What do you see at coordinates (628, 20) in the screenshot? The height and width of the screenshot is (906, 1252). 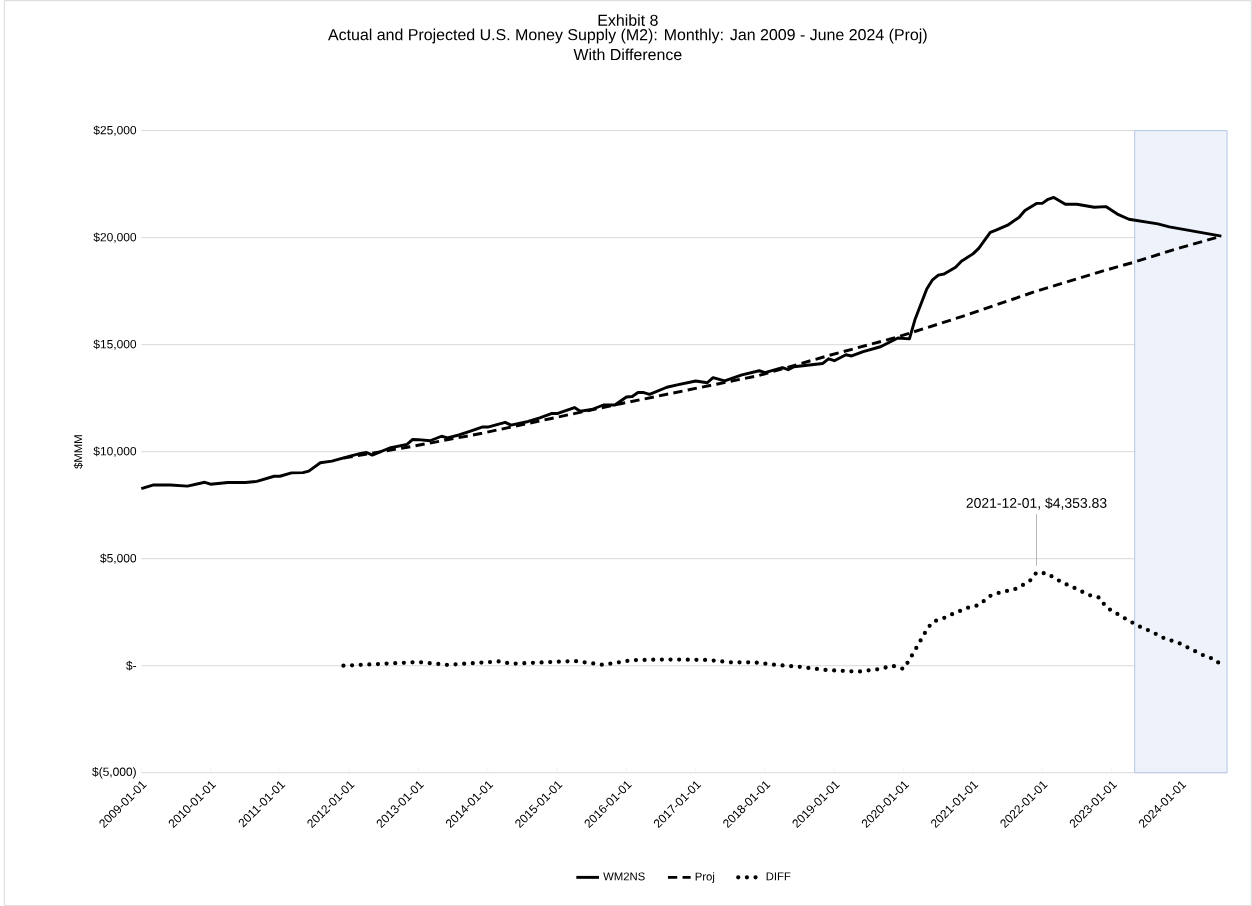 I see `chart-title: Exhibit 8` at bounding box center [628, 20].